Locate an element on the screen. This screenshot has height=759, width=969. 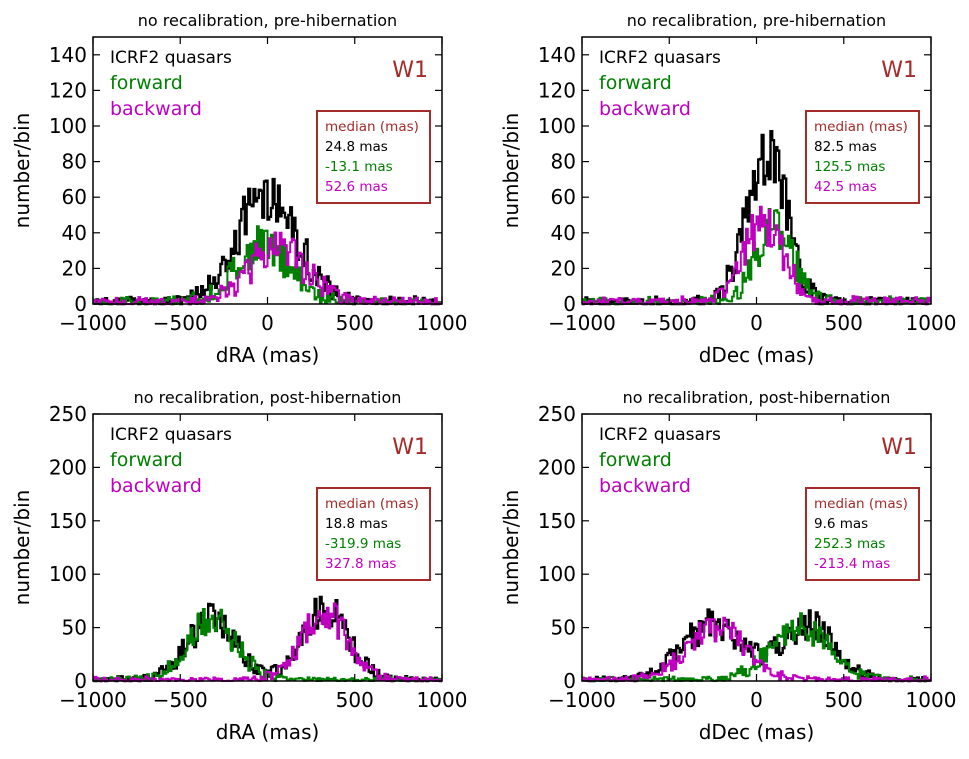
median-value: 18.8 mas is located at coordinates (356, 524).